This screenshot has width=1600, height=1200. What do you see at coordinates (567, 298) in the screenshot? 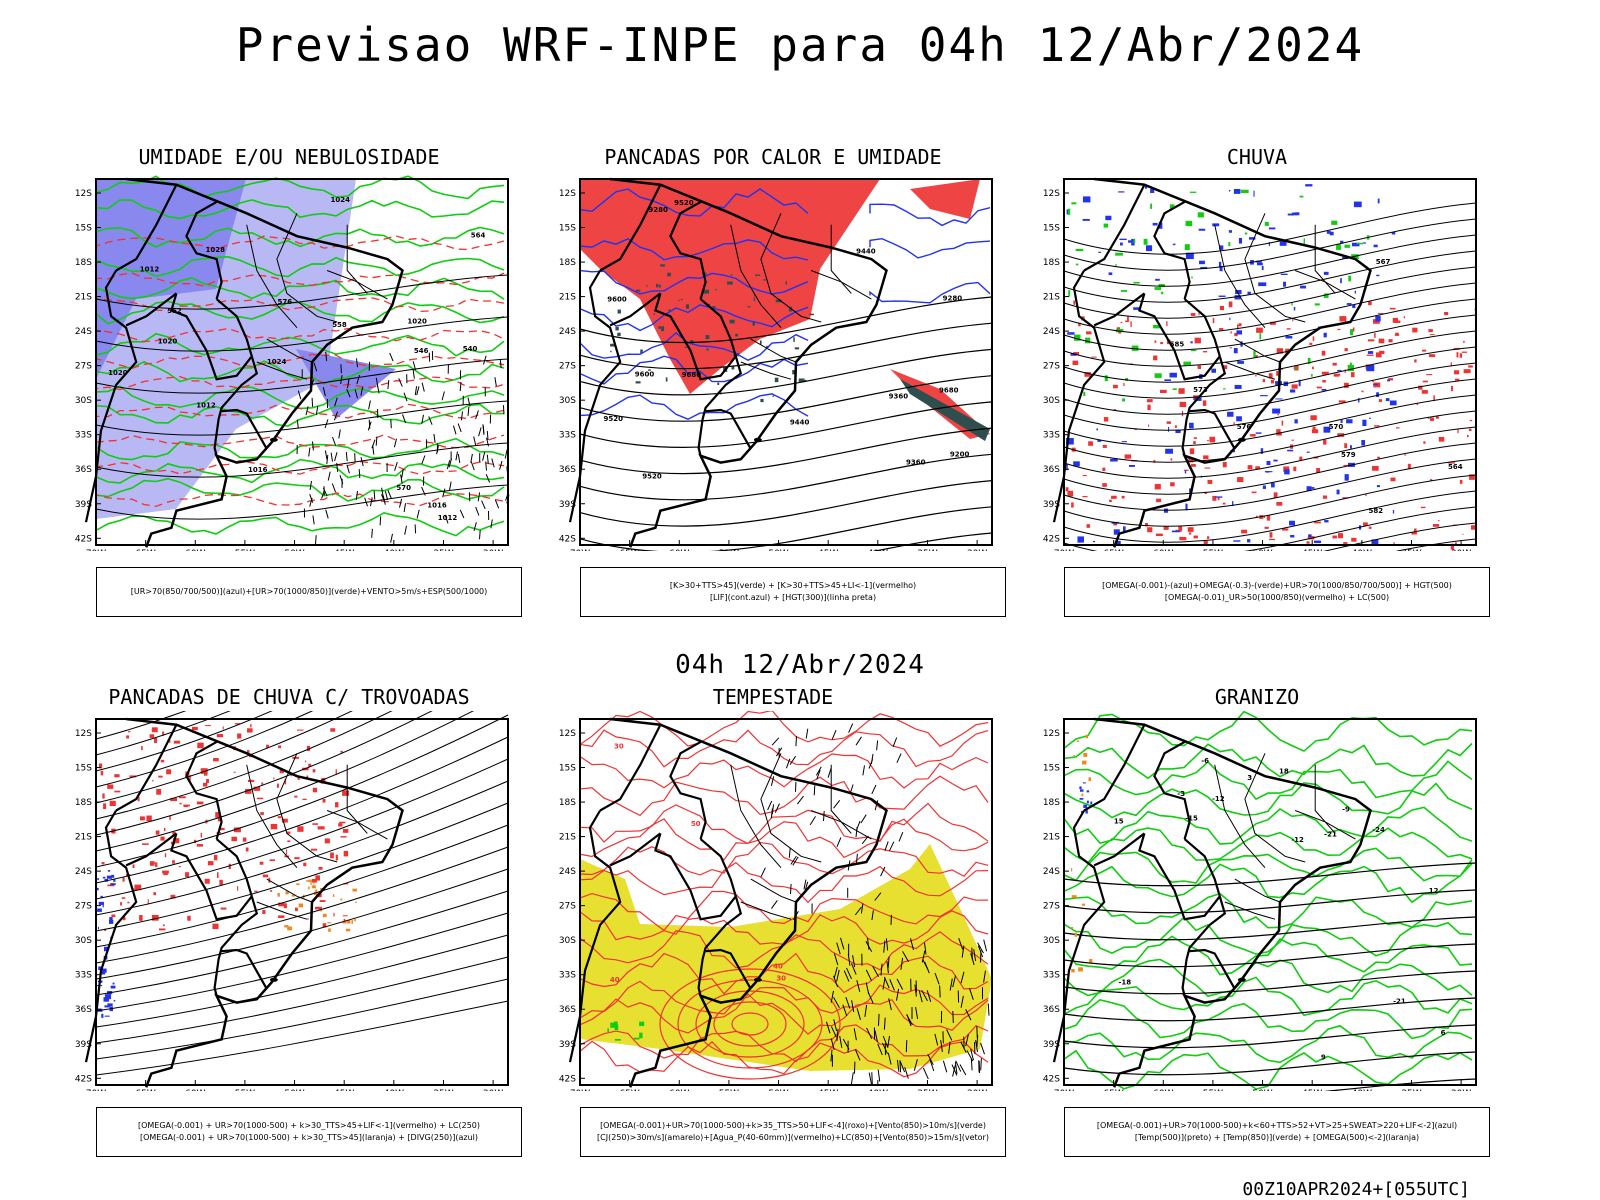
I see `lat-tick-label: 21S` at bounding box center [567, 298].